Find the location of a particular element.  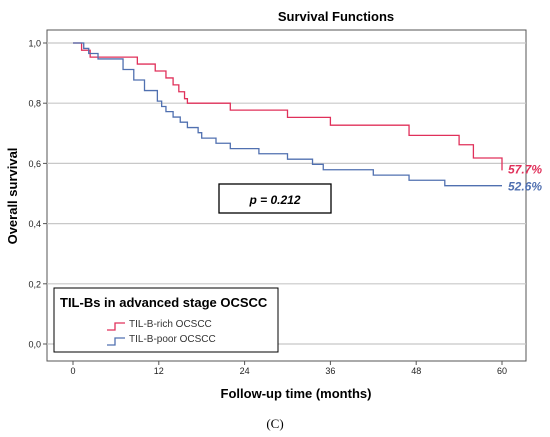

p-value-box: p = 0.212 is located at coordinates (275, 198).